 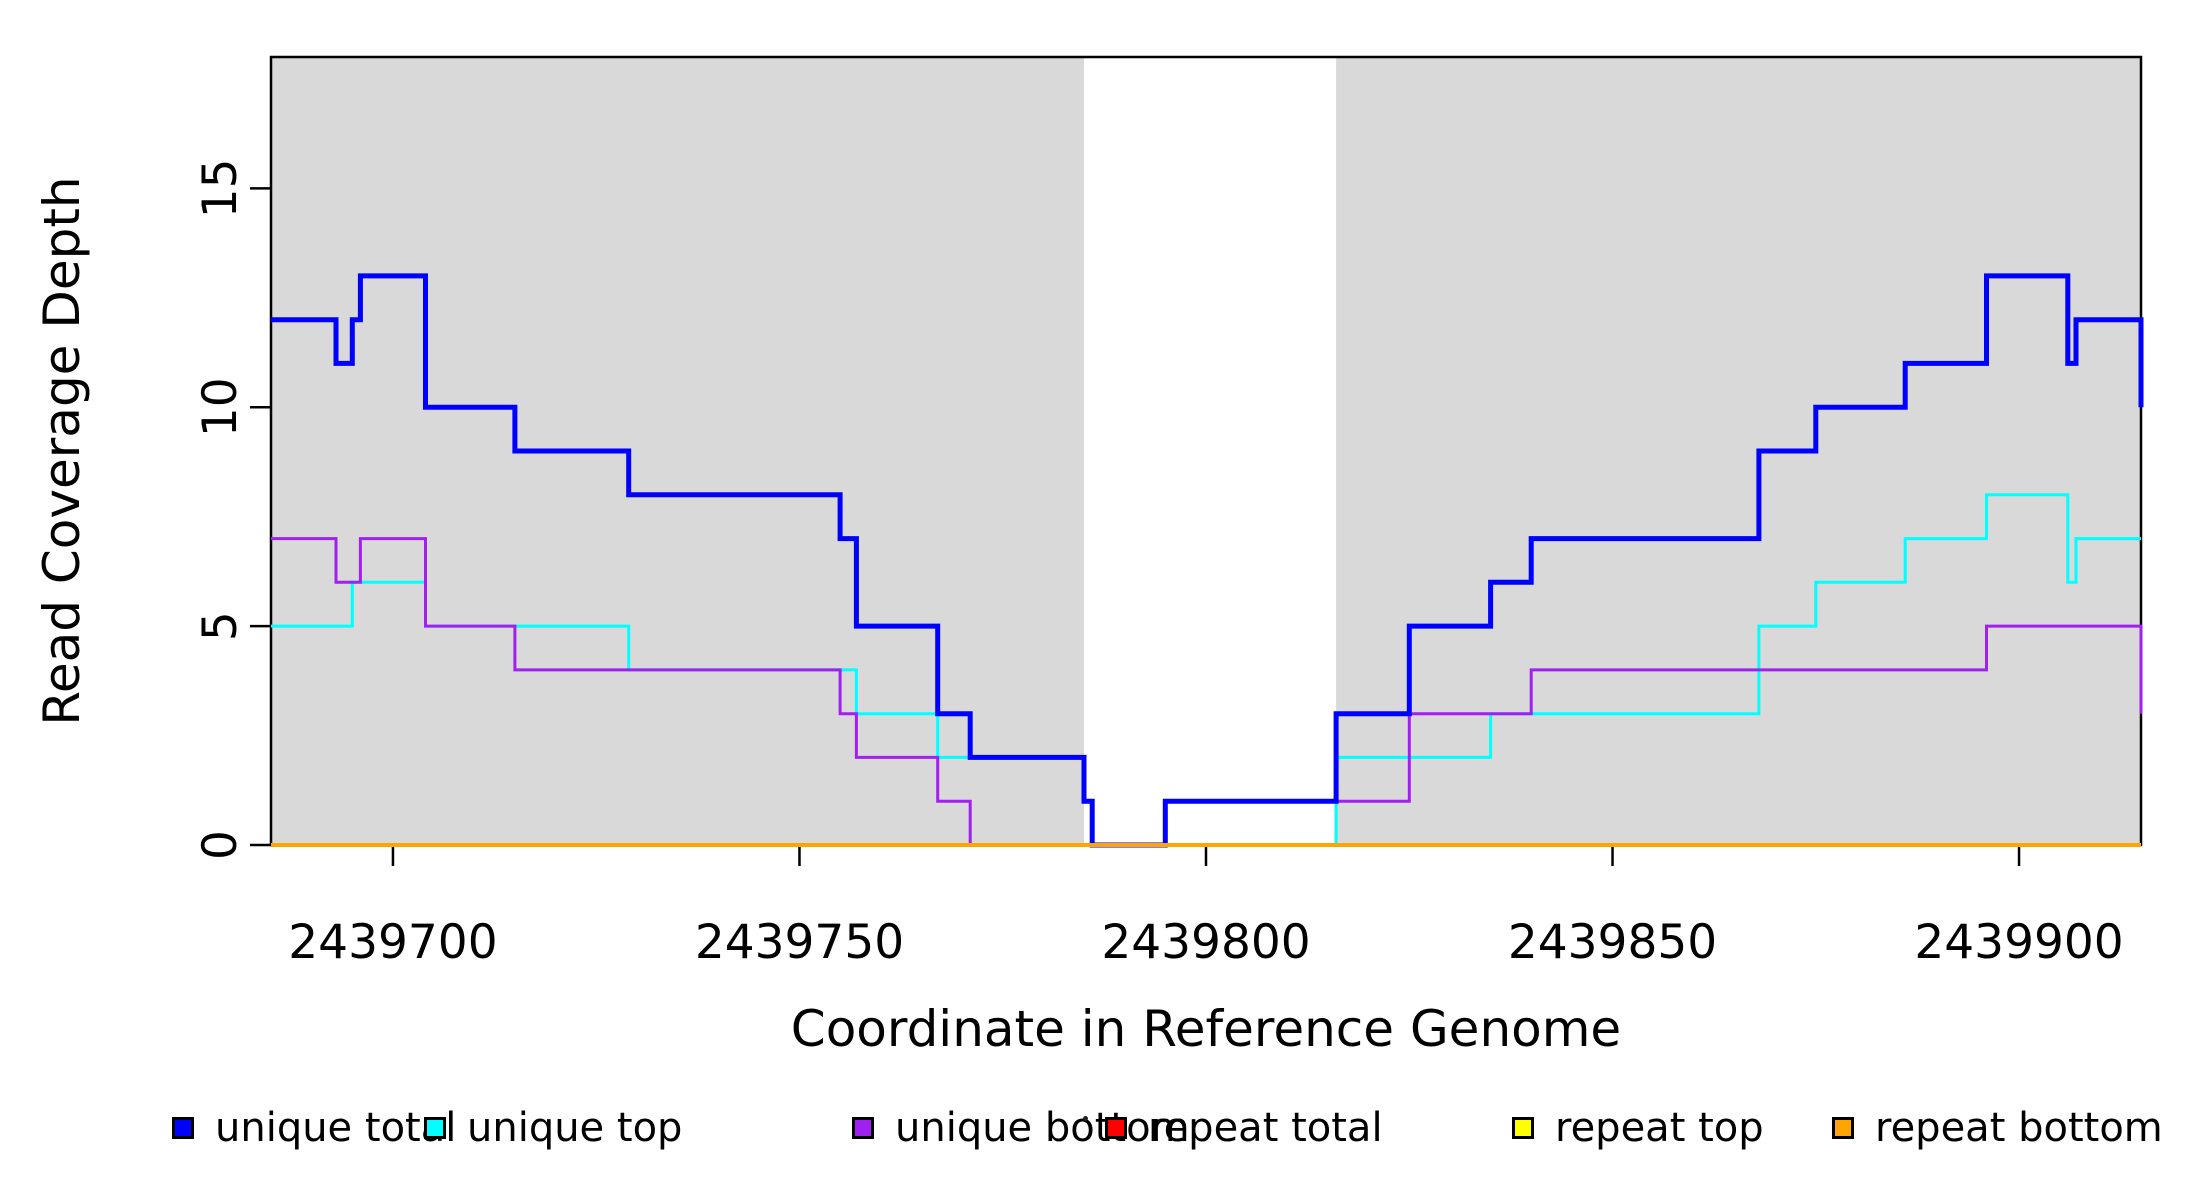 What do you see at coordinates (2019, 1128) in the screenshot?
I see `legend-label: repeat bottom` at bounding box center [2019, 1128].